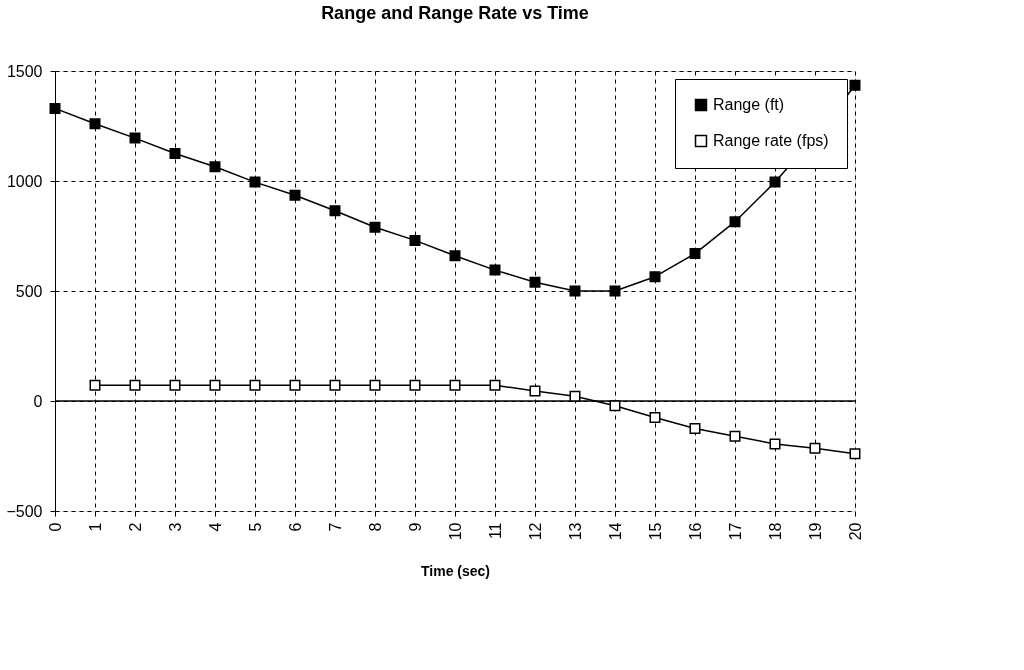  I want to click on x-tick-label: 19, so click(815, 531).